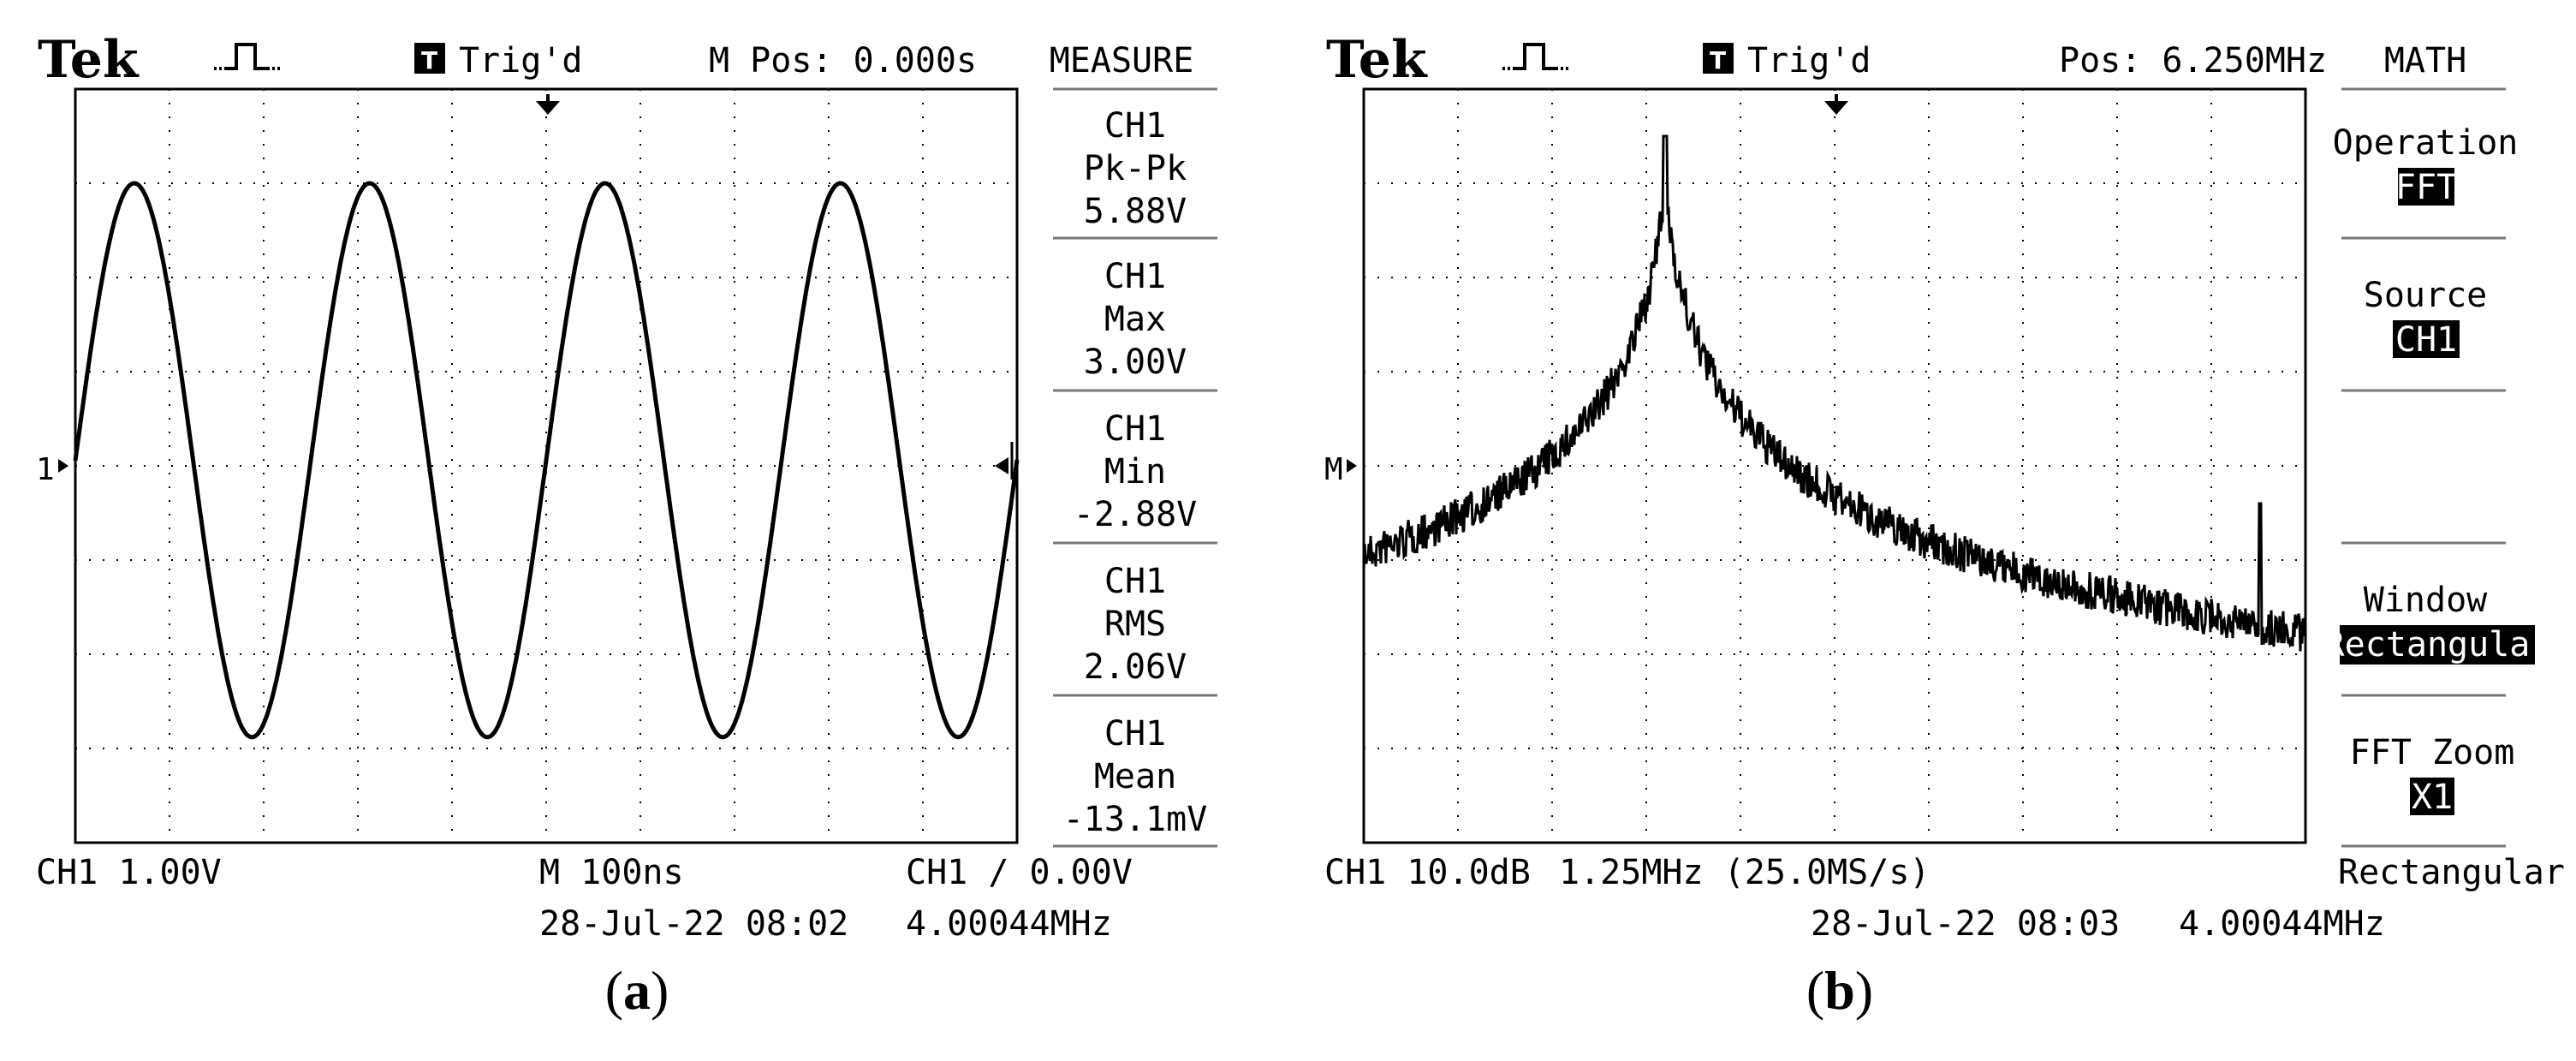  I want to click on measure-2-channel: CH1, so click(1135, 276).